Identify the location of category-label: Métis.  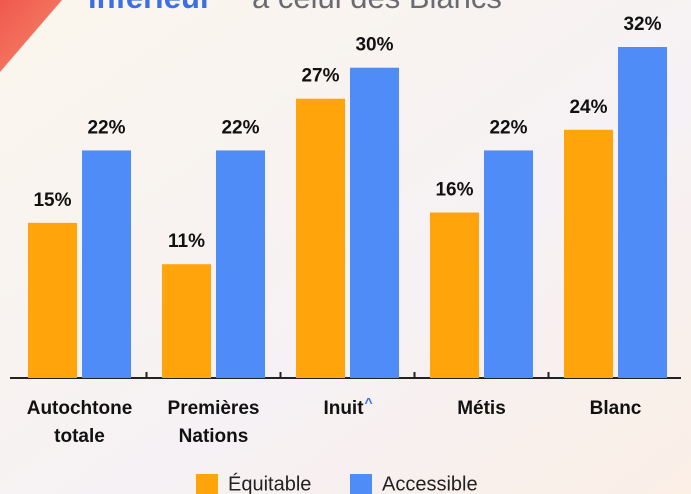
(481, 408).